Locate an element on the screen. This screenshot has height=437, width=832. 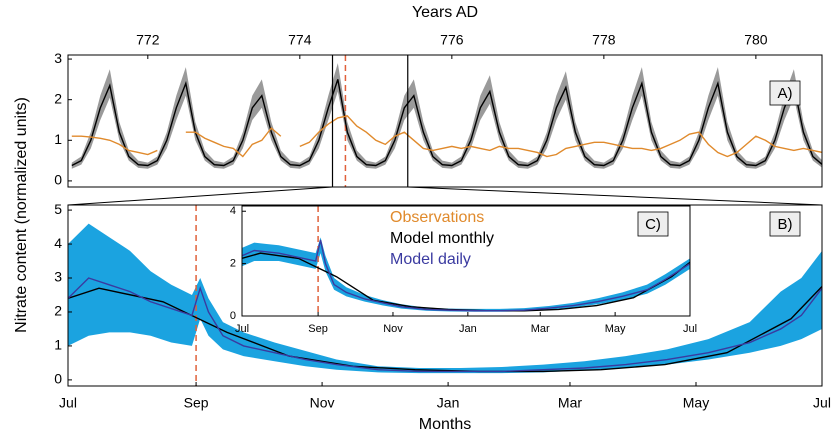
legend-entry: Model daily is located at coordinates (430, 259).